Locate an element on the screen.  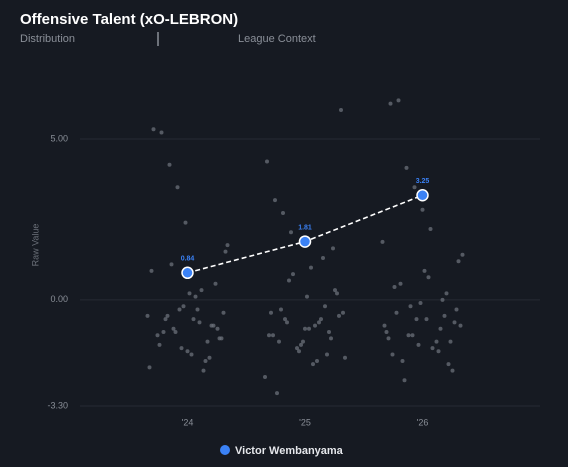
y-tick-label: 5.00 is located at coordinates (59, 138).